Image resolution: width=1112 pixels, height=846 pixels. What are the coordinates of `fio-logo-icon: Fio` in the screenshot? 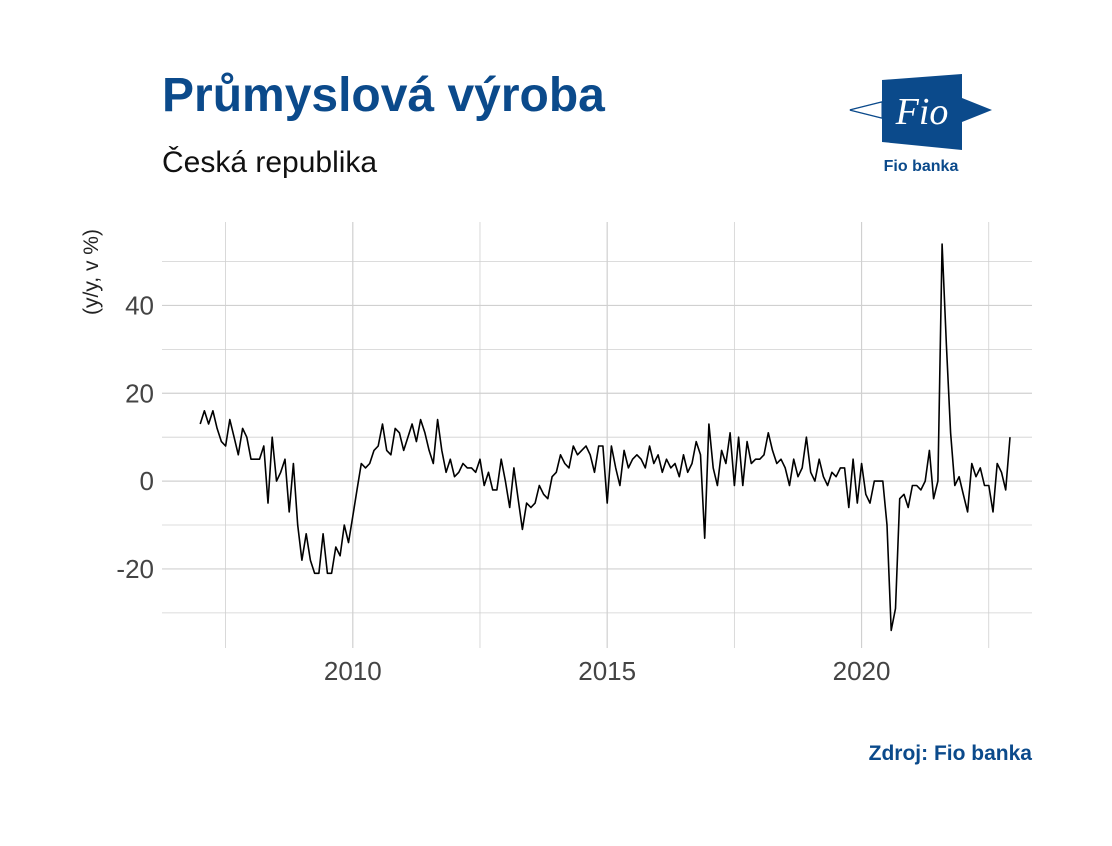 It's located at (920, 112).